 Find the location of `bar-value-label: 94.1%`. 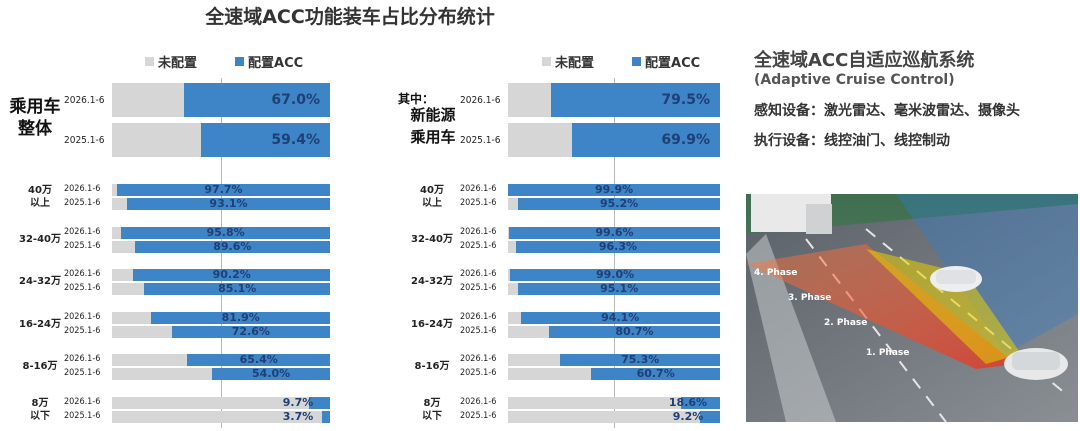

bar-value-label: 94.1% is located at coordinates (620, 317).